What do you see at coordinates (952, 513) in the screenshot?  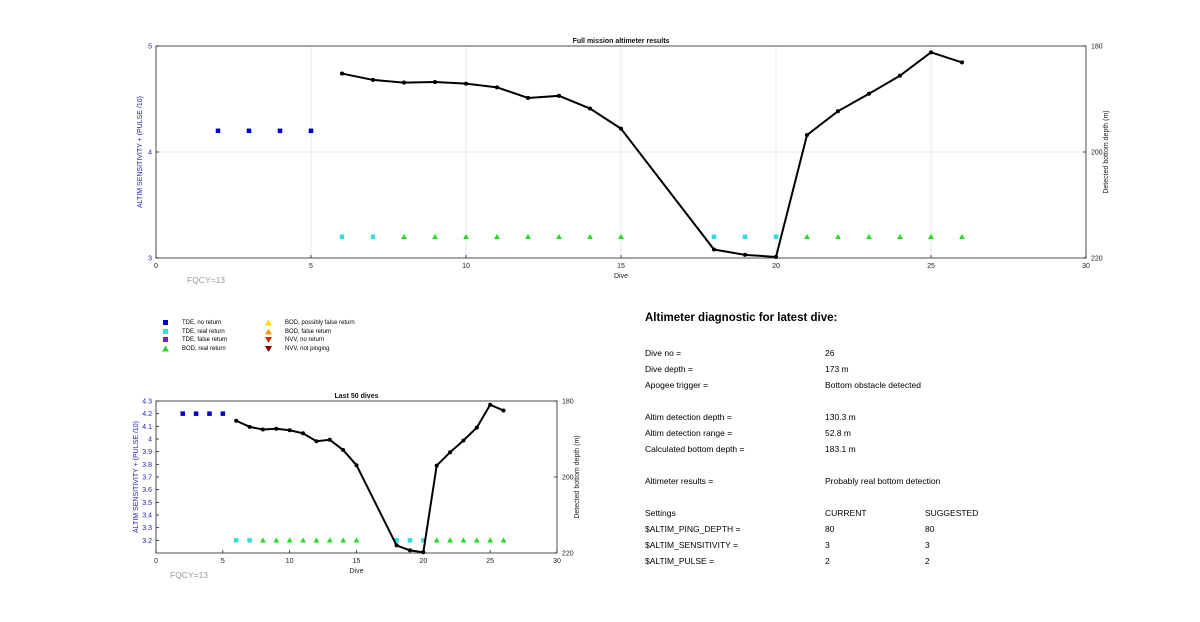 I see `diagnostic-suggested-value: SUGGESTED` at bounding box center [952, 513].